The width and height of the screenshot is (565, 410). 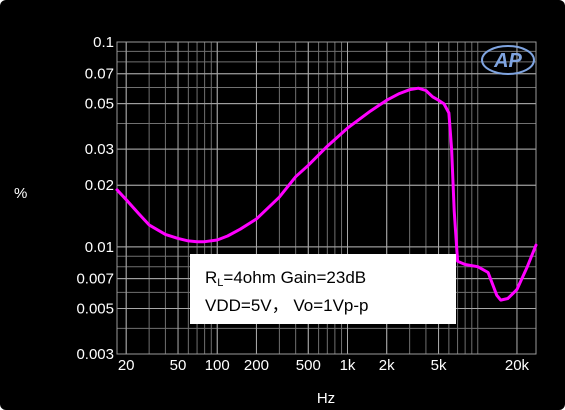 I want to click on y-tick-label: 0.007, so click(x=95, y=279).